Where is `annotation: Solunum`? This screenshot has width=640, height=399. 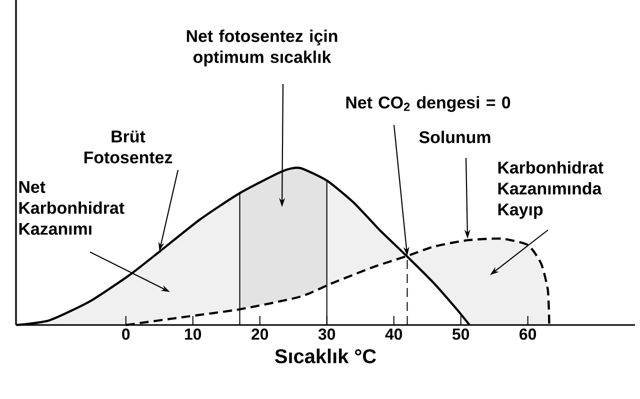
annotation: Solunum is located at coordinates (454, 137).